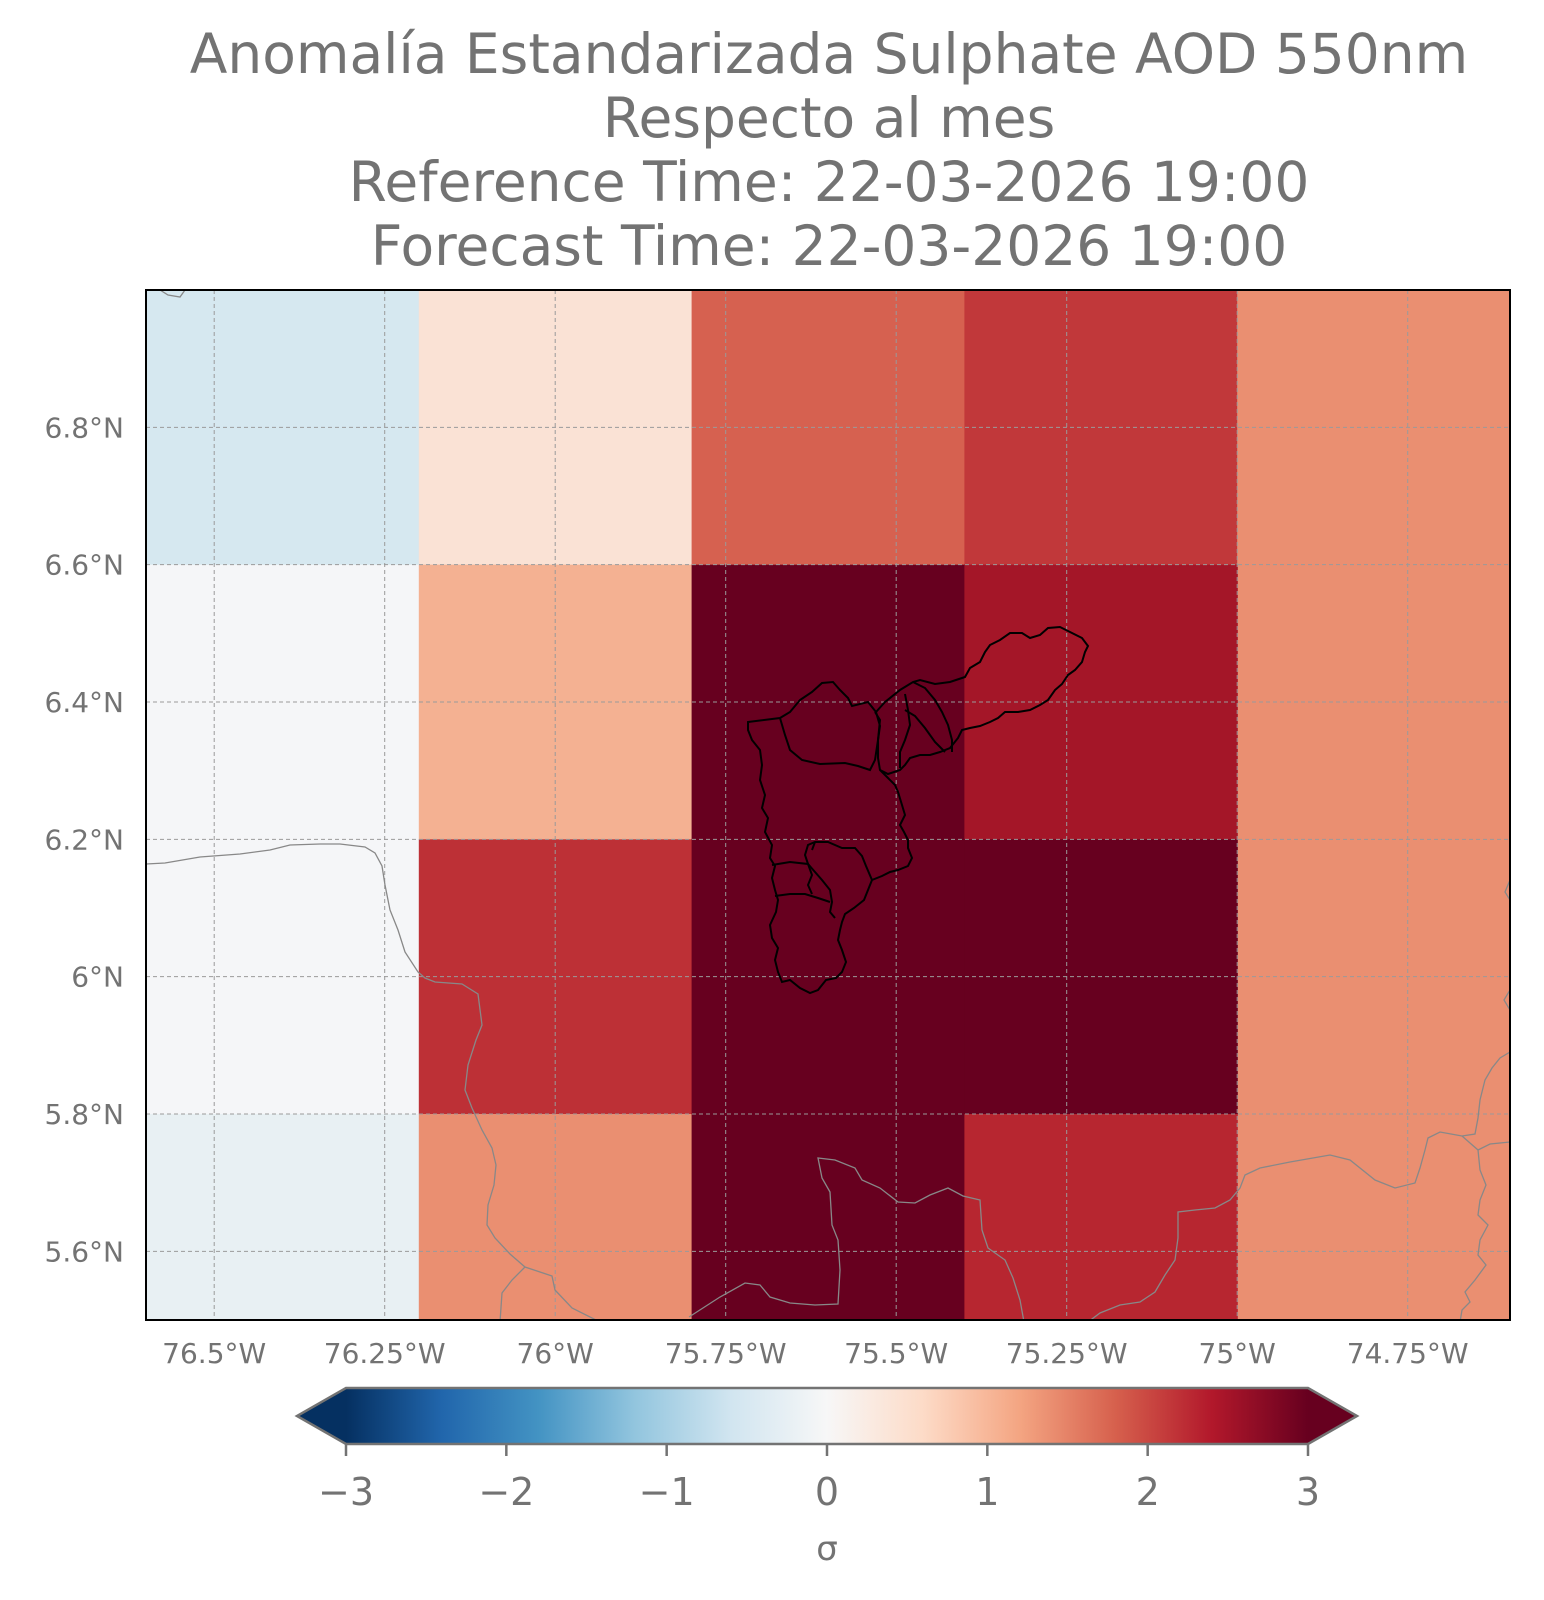 This screenshot has width=1544, height=1600. What do you see at coordinates (1408, 1353) in the screenshot?
I see `lon-tick-label: 74.75°W` at bounding box center [1408, 1353].